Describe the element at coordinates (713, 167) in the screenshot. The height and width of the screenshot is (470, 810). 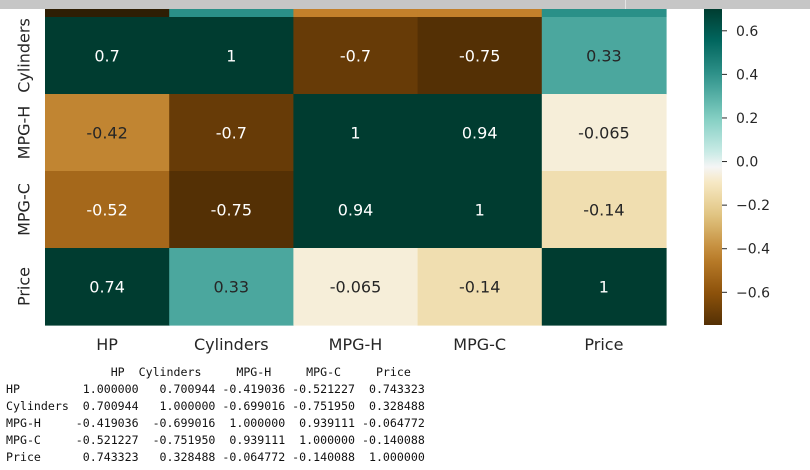
I see `colorbar-gradient` at that location.